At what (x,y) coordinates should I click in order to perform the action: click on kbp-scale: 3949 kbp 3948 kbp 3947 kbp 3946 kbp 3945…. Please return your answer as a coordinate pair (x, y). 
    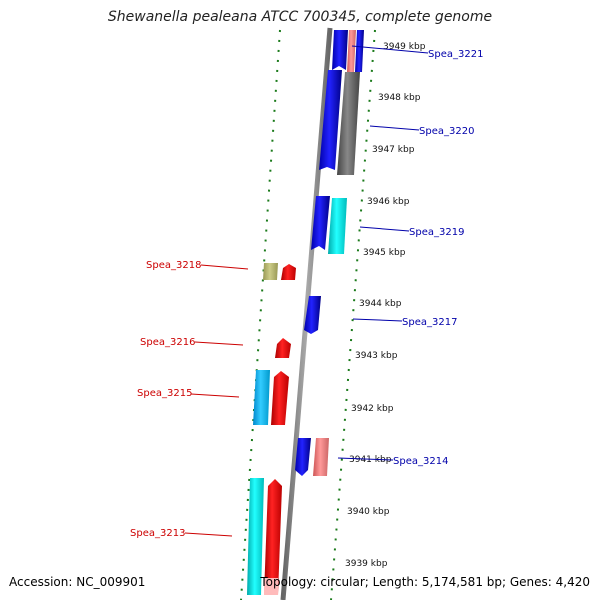
    Looking at the image, I should click on (385, 305).